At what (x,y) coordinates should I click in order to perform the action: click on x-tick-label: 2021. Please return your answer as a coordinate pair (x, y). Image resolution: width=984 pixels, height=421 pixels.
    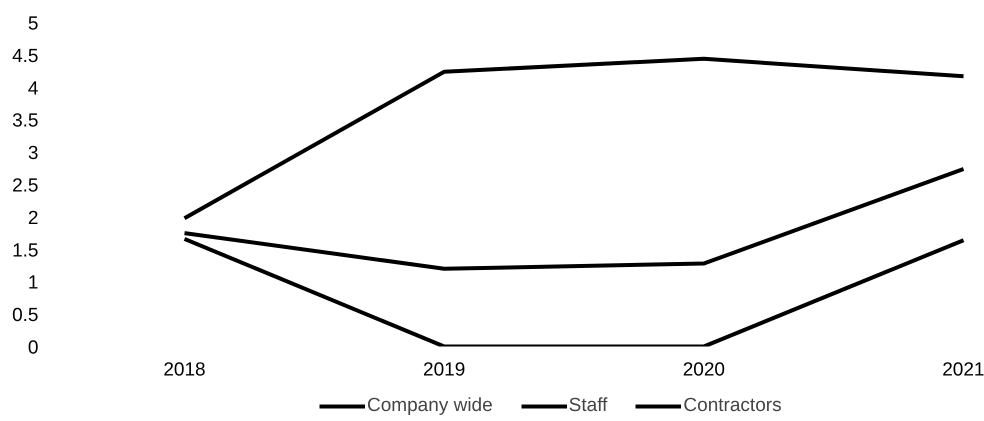
    Looking at the image, I should click on (963, 370).